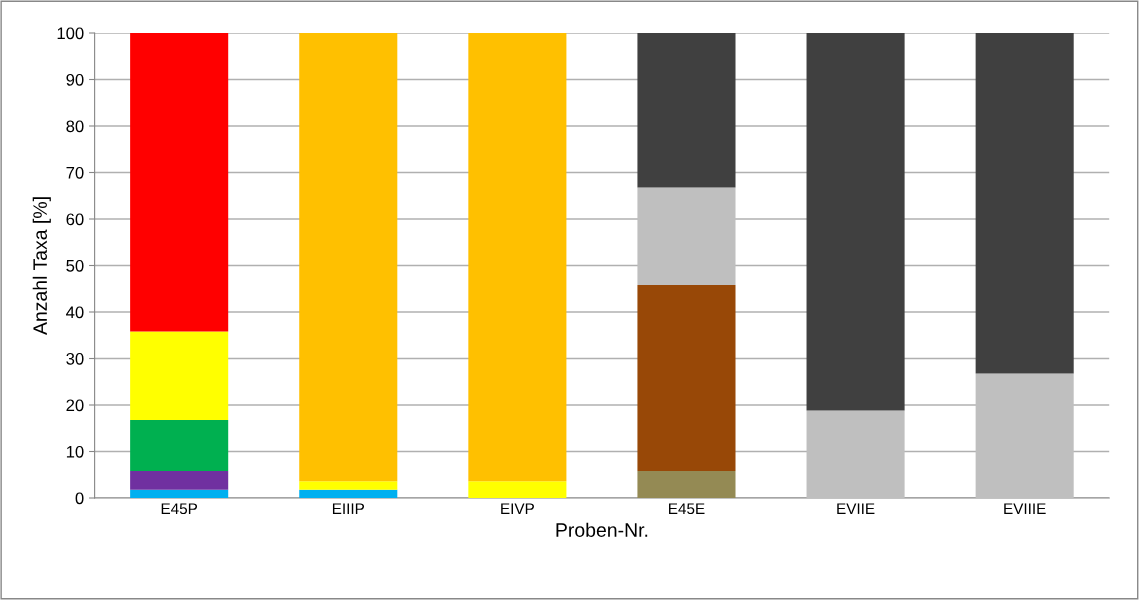  What do you see at coordinates (79, 498) in the screenshot?
I see `y-tick-label: 0` at bounding box center [79, 498].